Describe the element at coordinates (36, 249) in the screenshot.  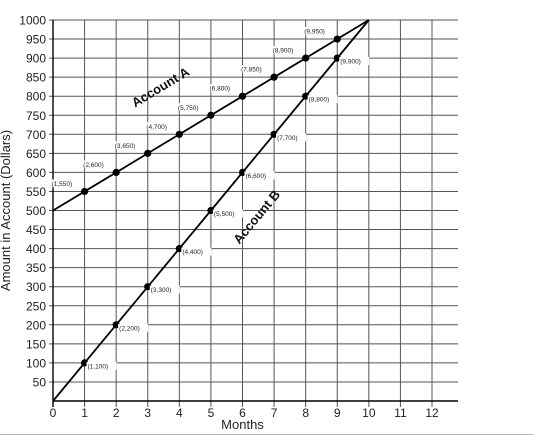
I see `y-tick-label-400: 400` at that location.